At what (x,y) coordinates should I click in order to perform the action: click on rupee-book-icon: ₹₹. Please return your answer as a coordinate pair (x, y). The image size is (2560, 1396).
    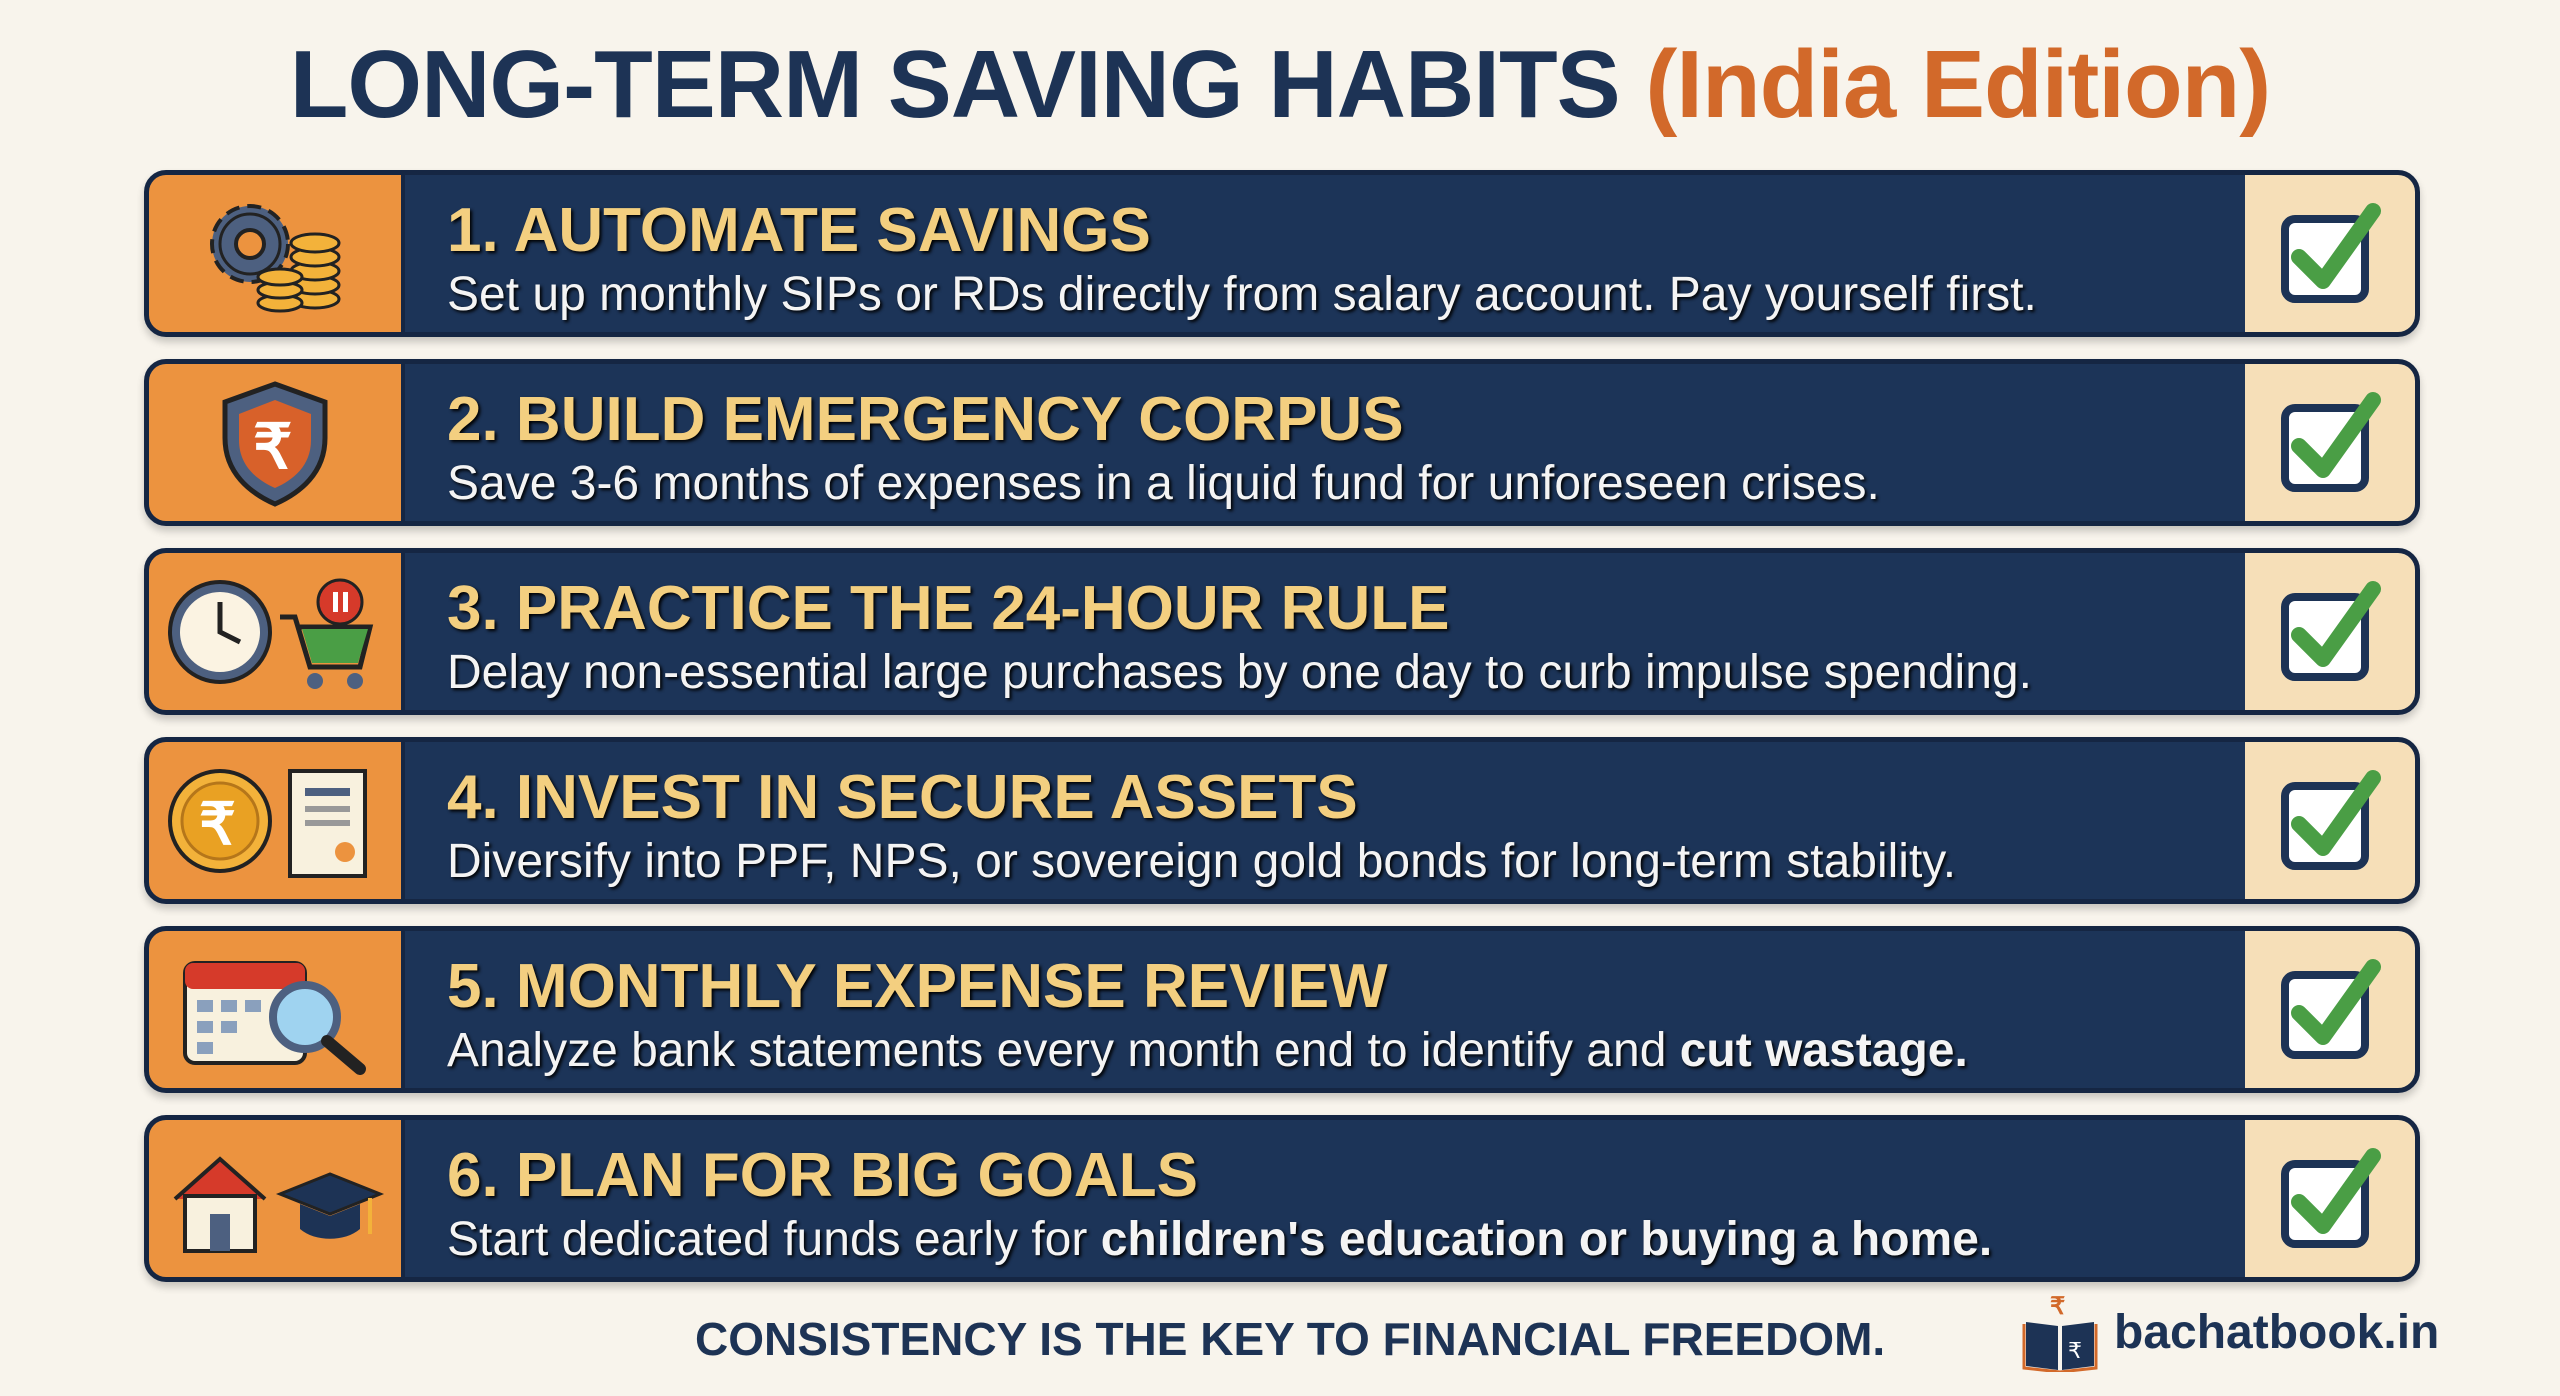
    Looking at the image, I should click on (2060, 1332).